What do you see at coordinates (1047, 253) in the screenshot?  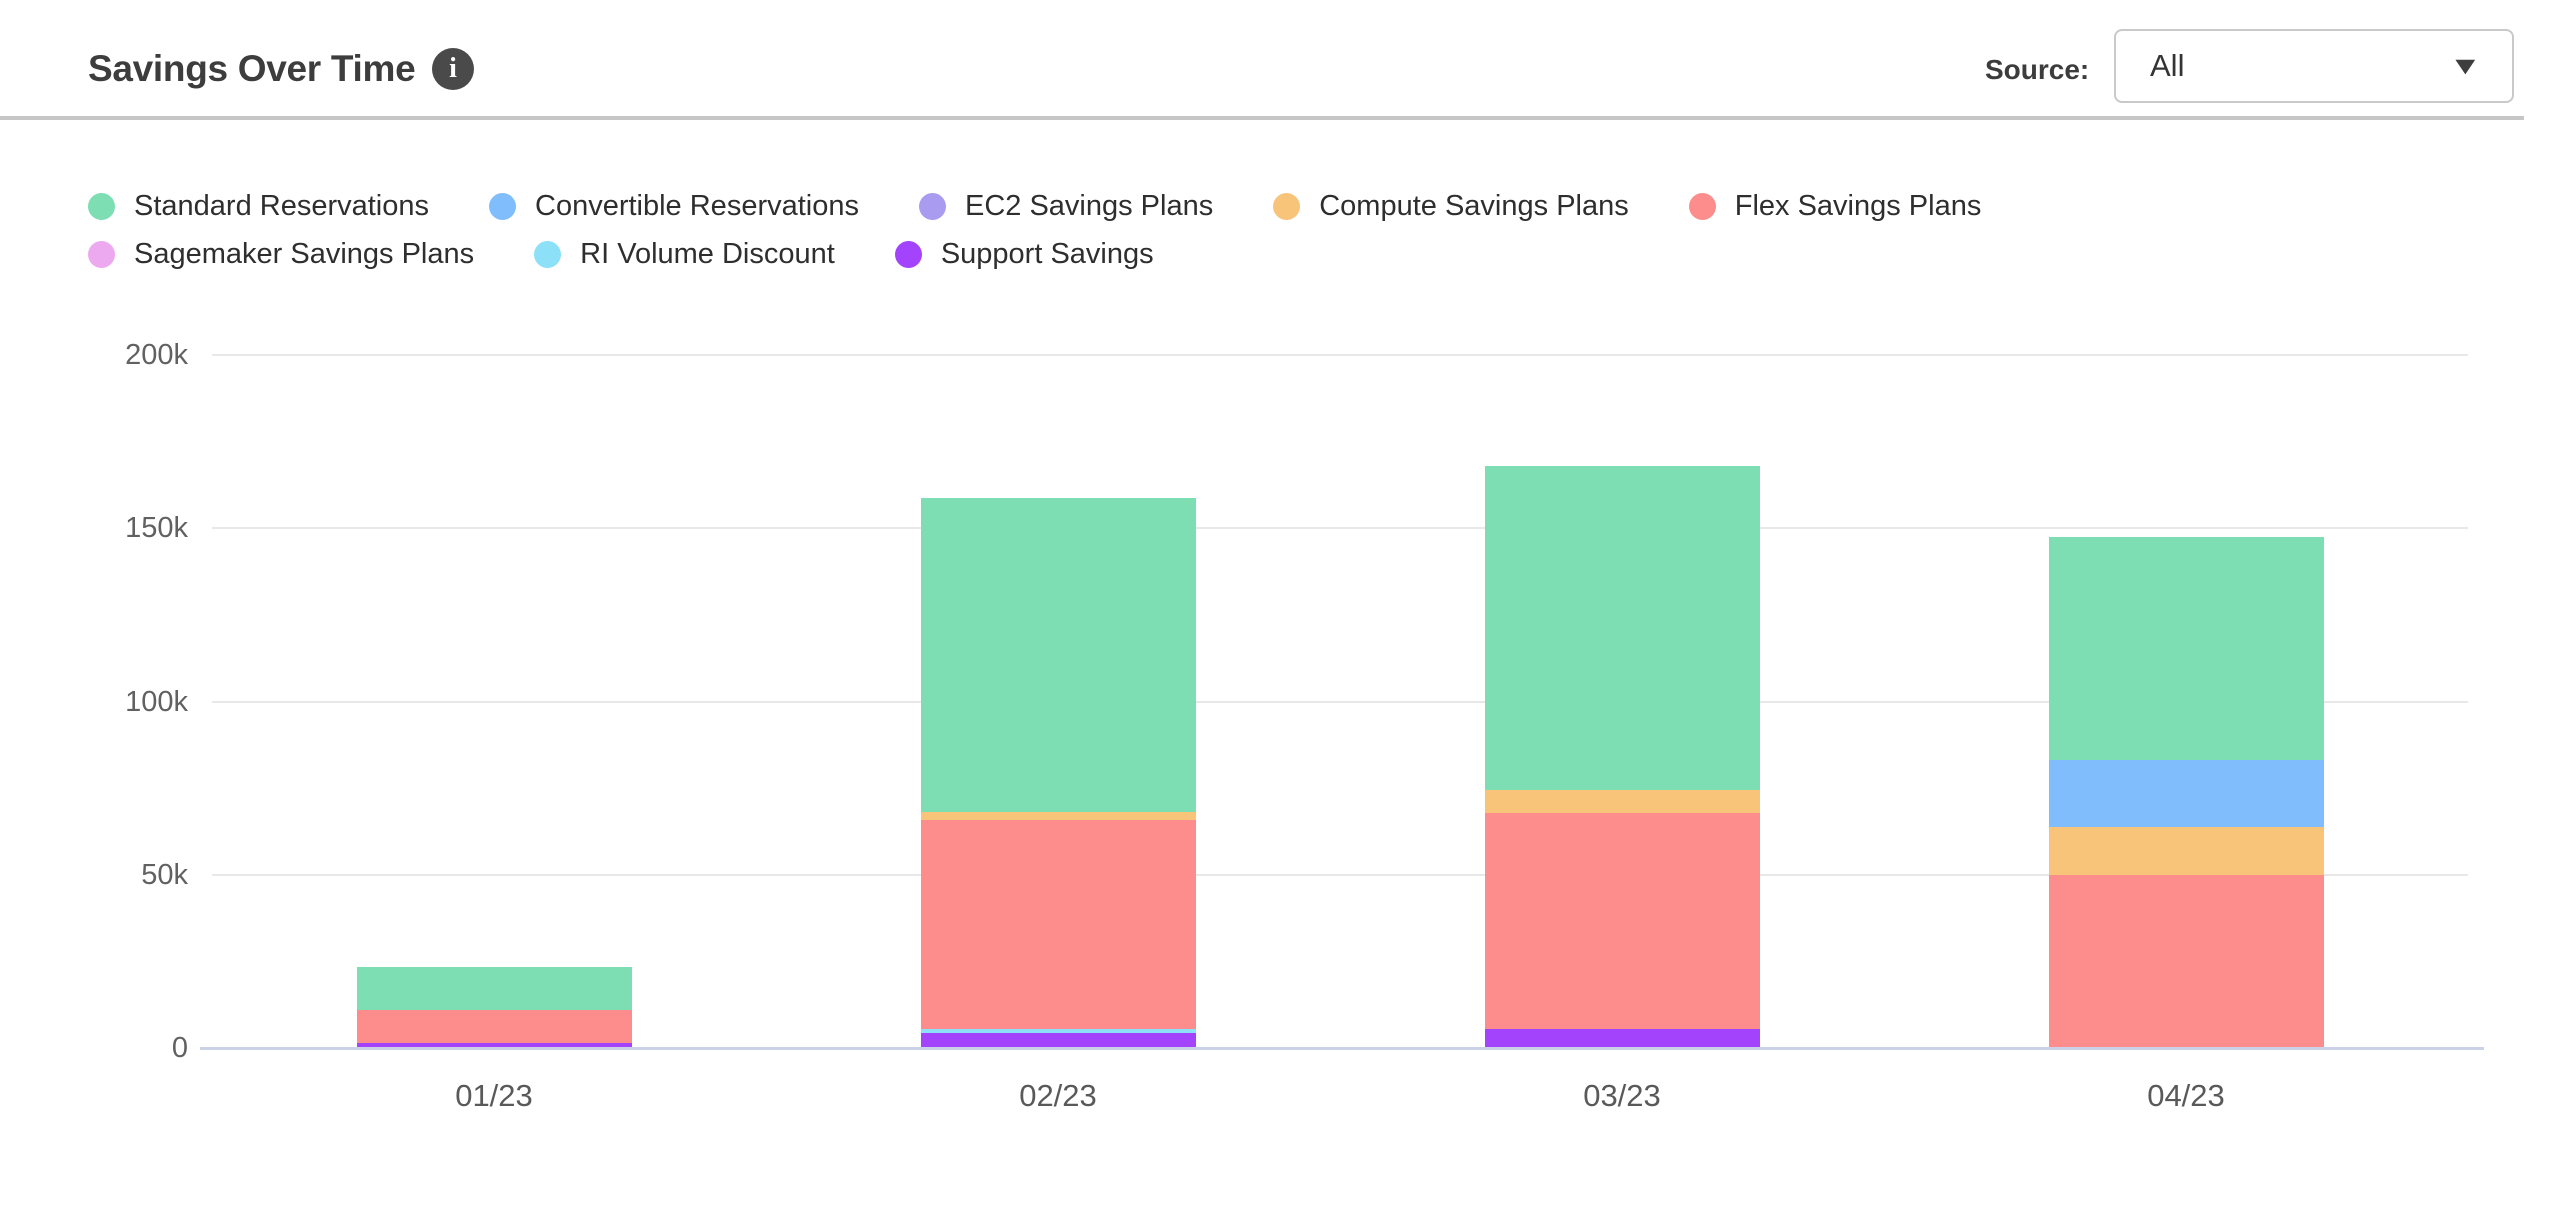 I see `legend-label: Support Savings` at bounding box center [1047, 253].